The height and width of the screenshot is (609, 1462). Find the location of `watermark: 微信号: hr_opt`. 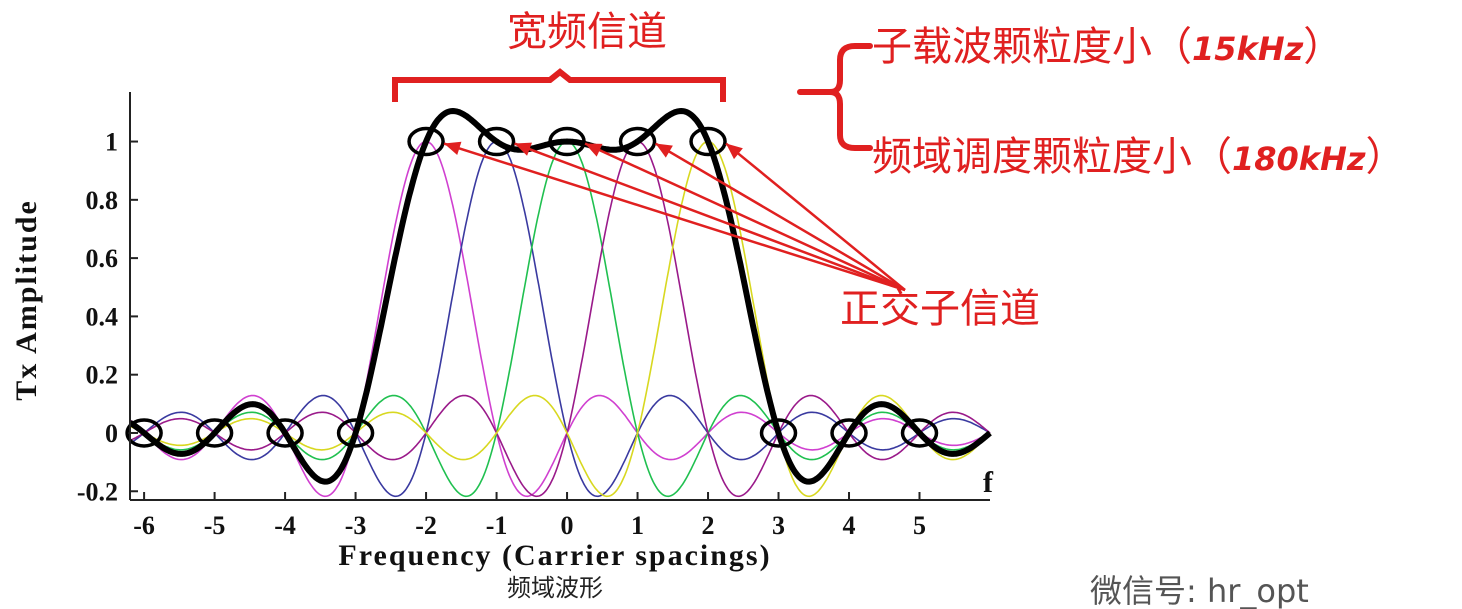

watermark: 微信号: hr_opt is located at coordinates (1199, 590).